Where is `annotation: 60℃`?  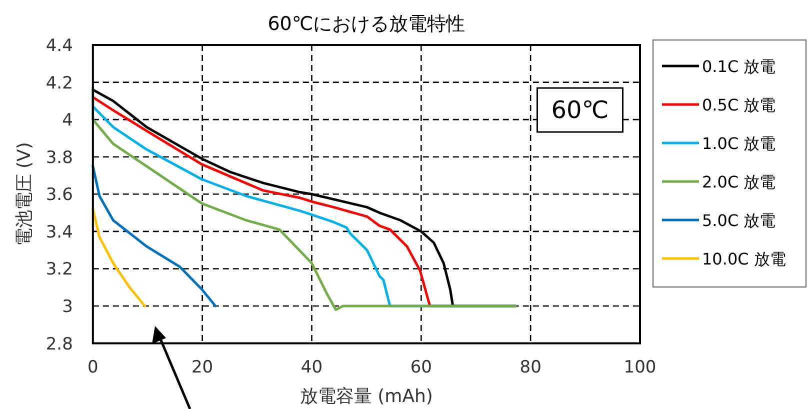 annotation: 60℃ is located at coordinates (580, 110).